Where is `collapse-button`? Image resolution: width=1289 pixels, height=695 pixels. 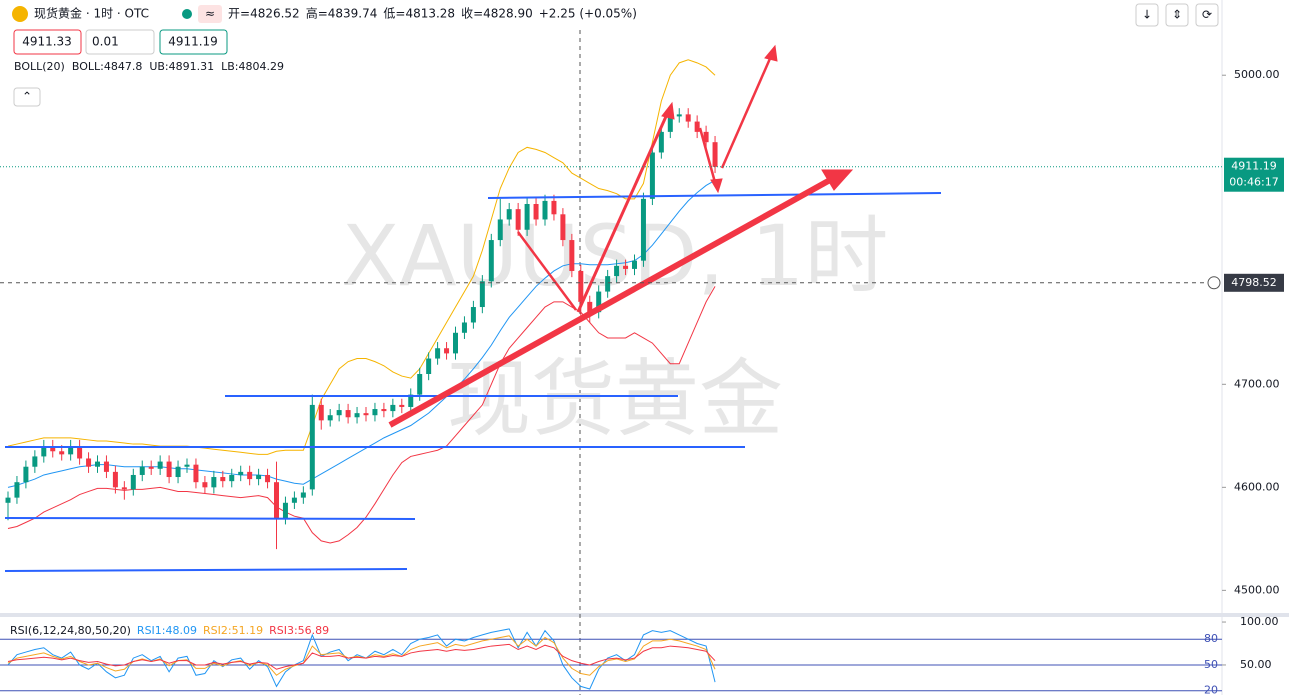 collapse-button is located at coordinates (27, 97).